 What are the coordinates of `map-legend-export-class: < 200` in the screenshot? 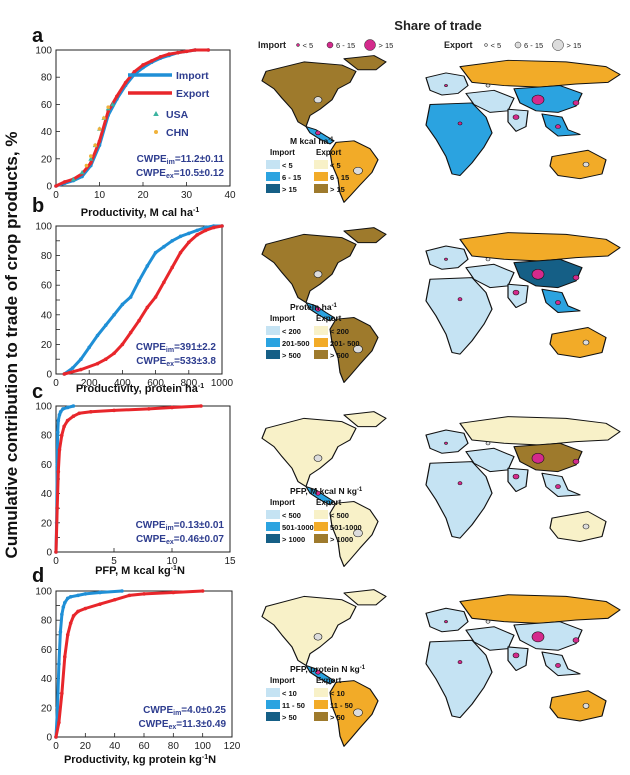 It's located at (339, 331).